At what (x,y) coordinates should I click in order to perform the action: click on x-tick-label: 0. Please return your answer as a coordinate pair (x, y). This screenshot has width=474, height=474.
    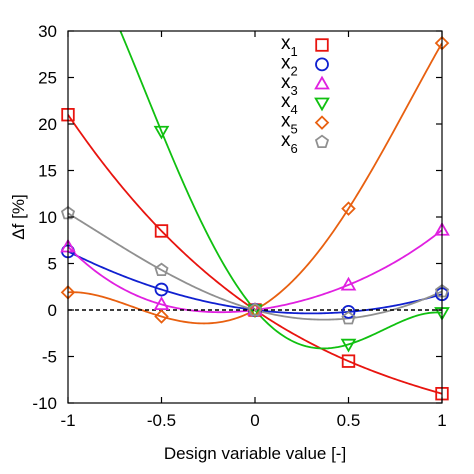
    Looking at the image, I should click on (254, 420).